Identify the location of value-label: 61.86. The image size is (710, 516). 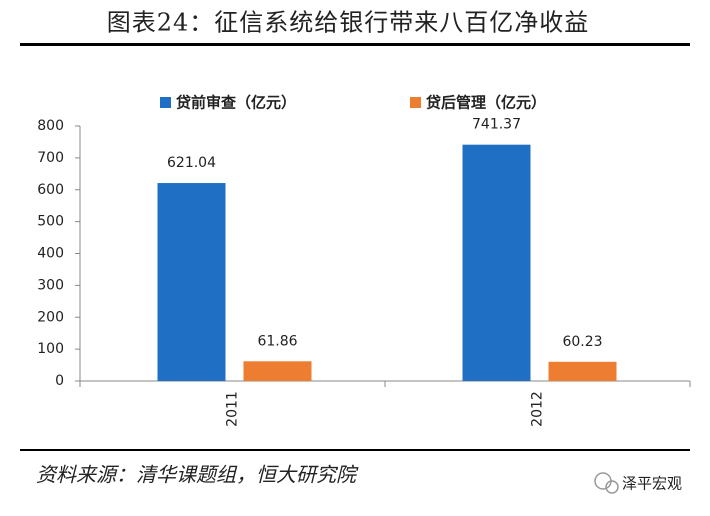
(277, 341).